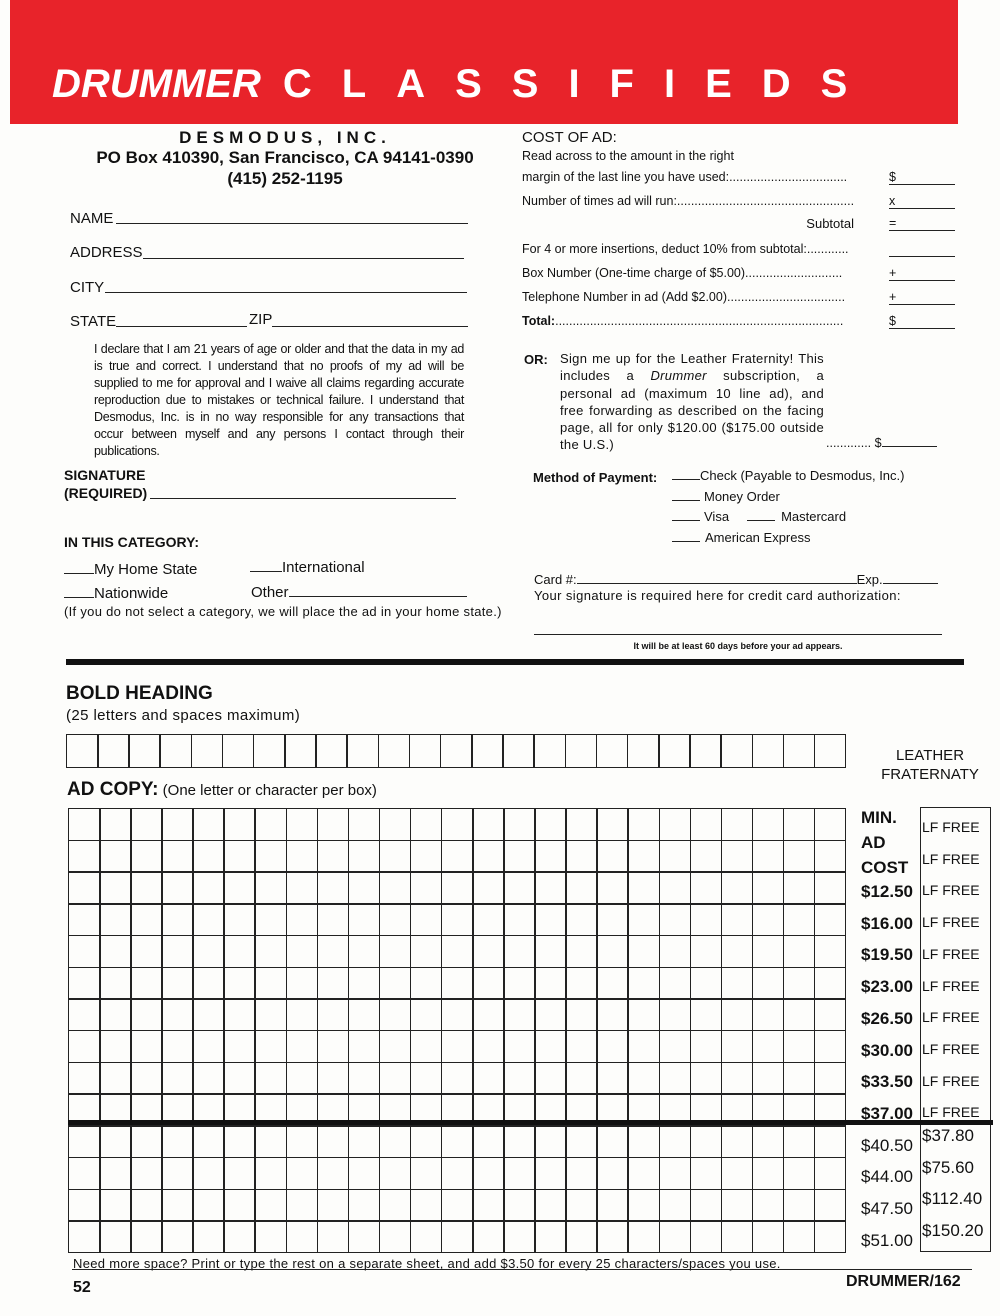 This screenshot has height=1316, width=1000. I want to click on cost-line-amount-field: +, so click(922, 297).